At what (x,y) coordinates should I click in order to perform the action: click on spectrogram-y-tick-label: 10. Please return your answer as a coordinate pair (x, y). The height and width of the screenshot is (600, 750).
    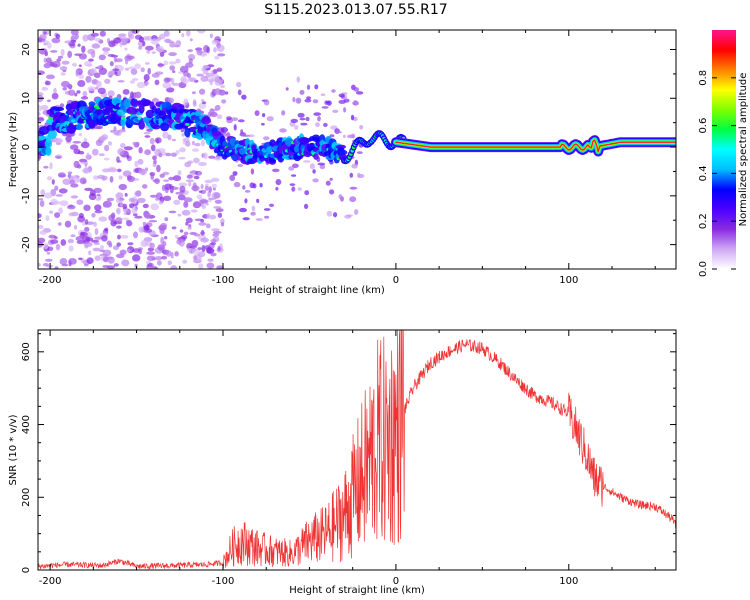
    Looking at the image, I should click on (26, 98).